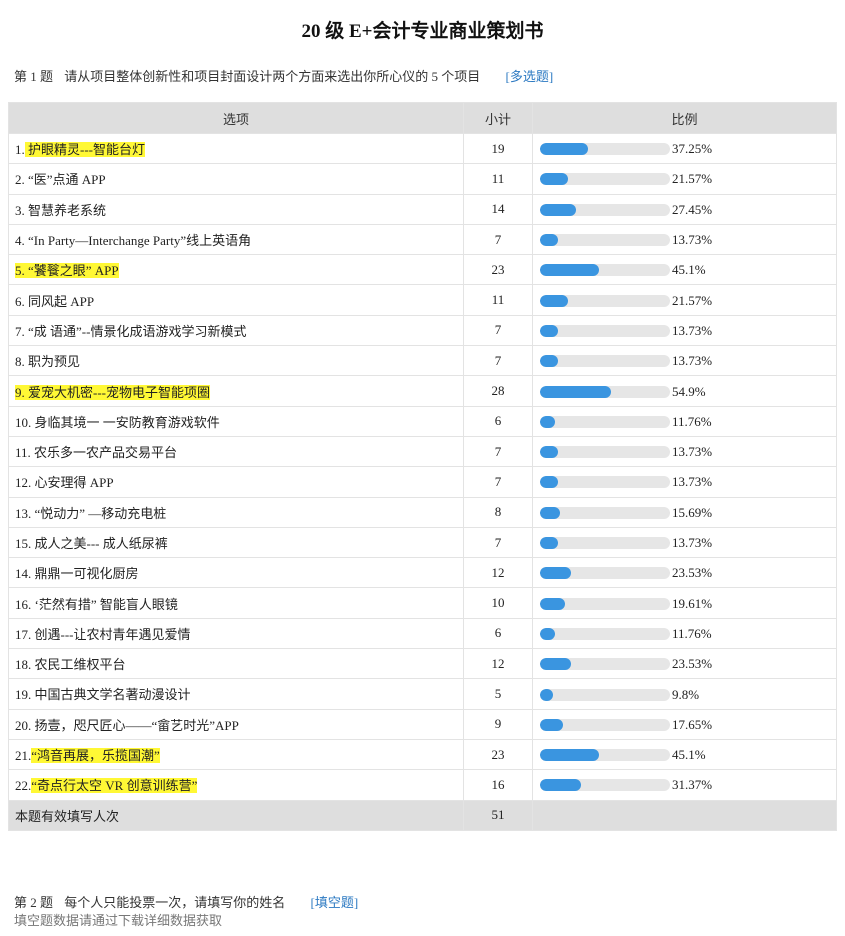 The image size is (845, 936). Describe the element at coordinates (20, 150) in the screenshot. I see `option-number: 1.` at that location.